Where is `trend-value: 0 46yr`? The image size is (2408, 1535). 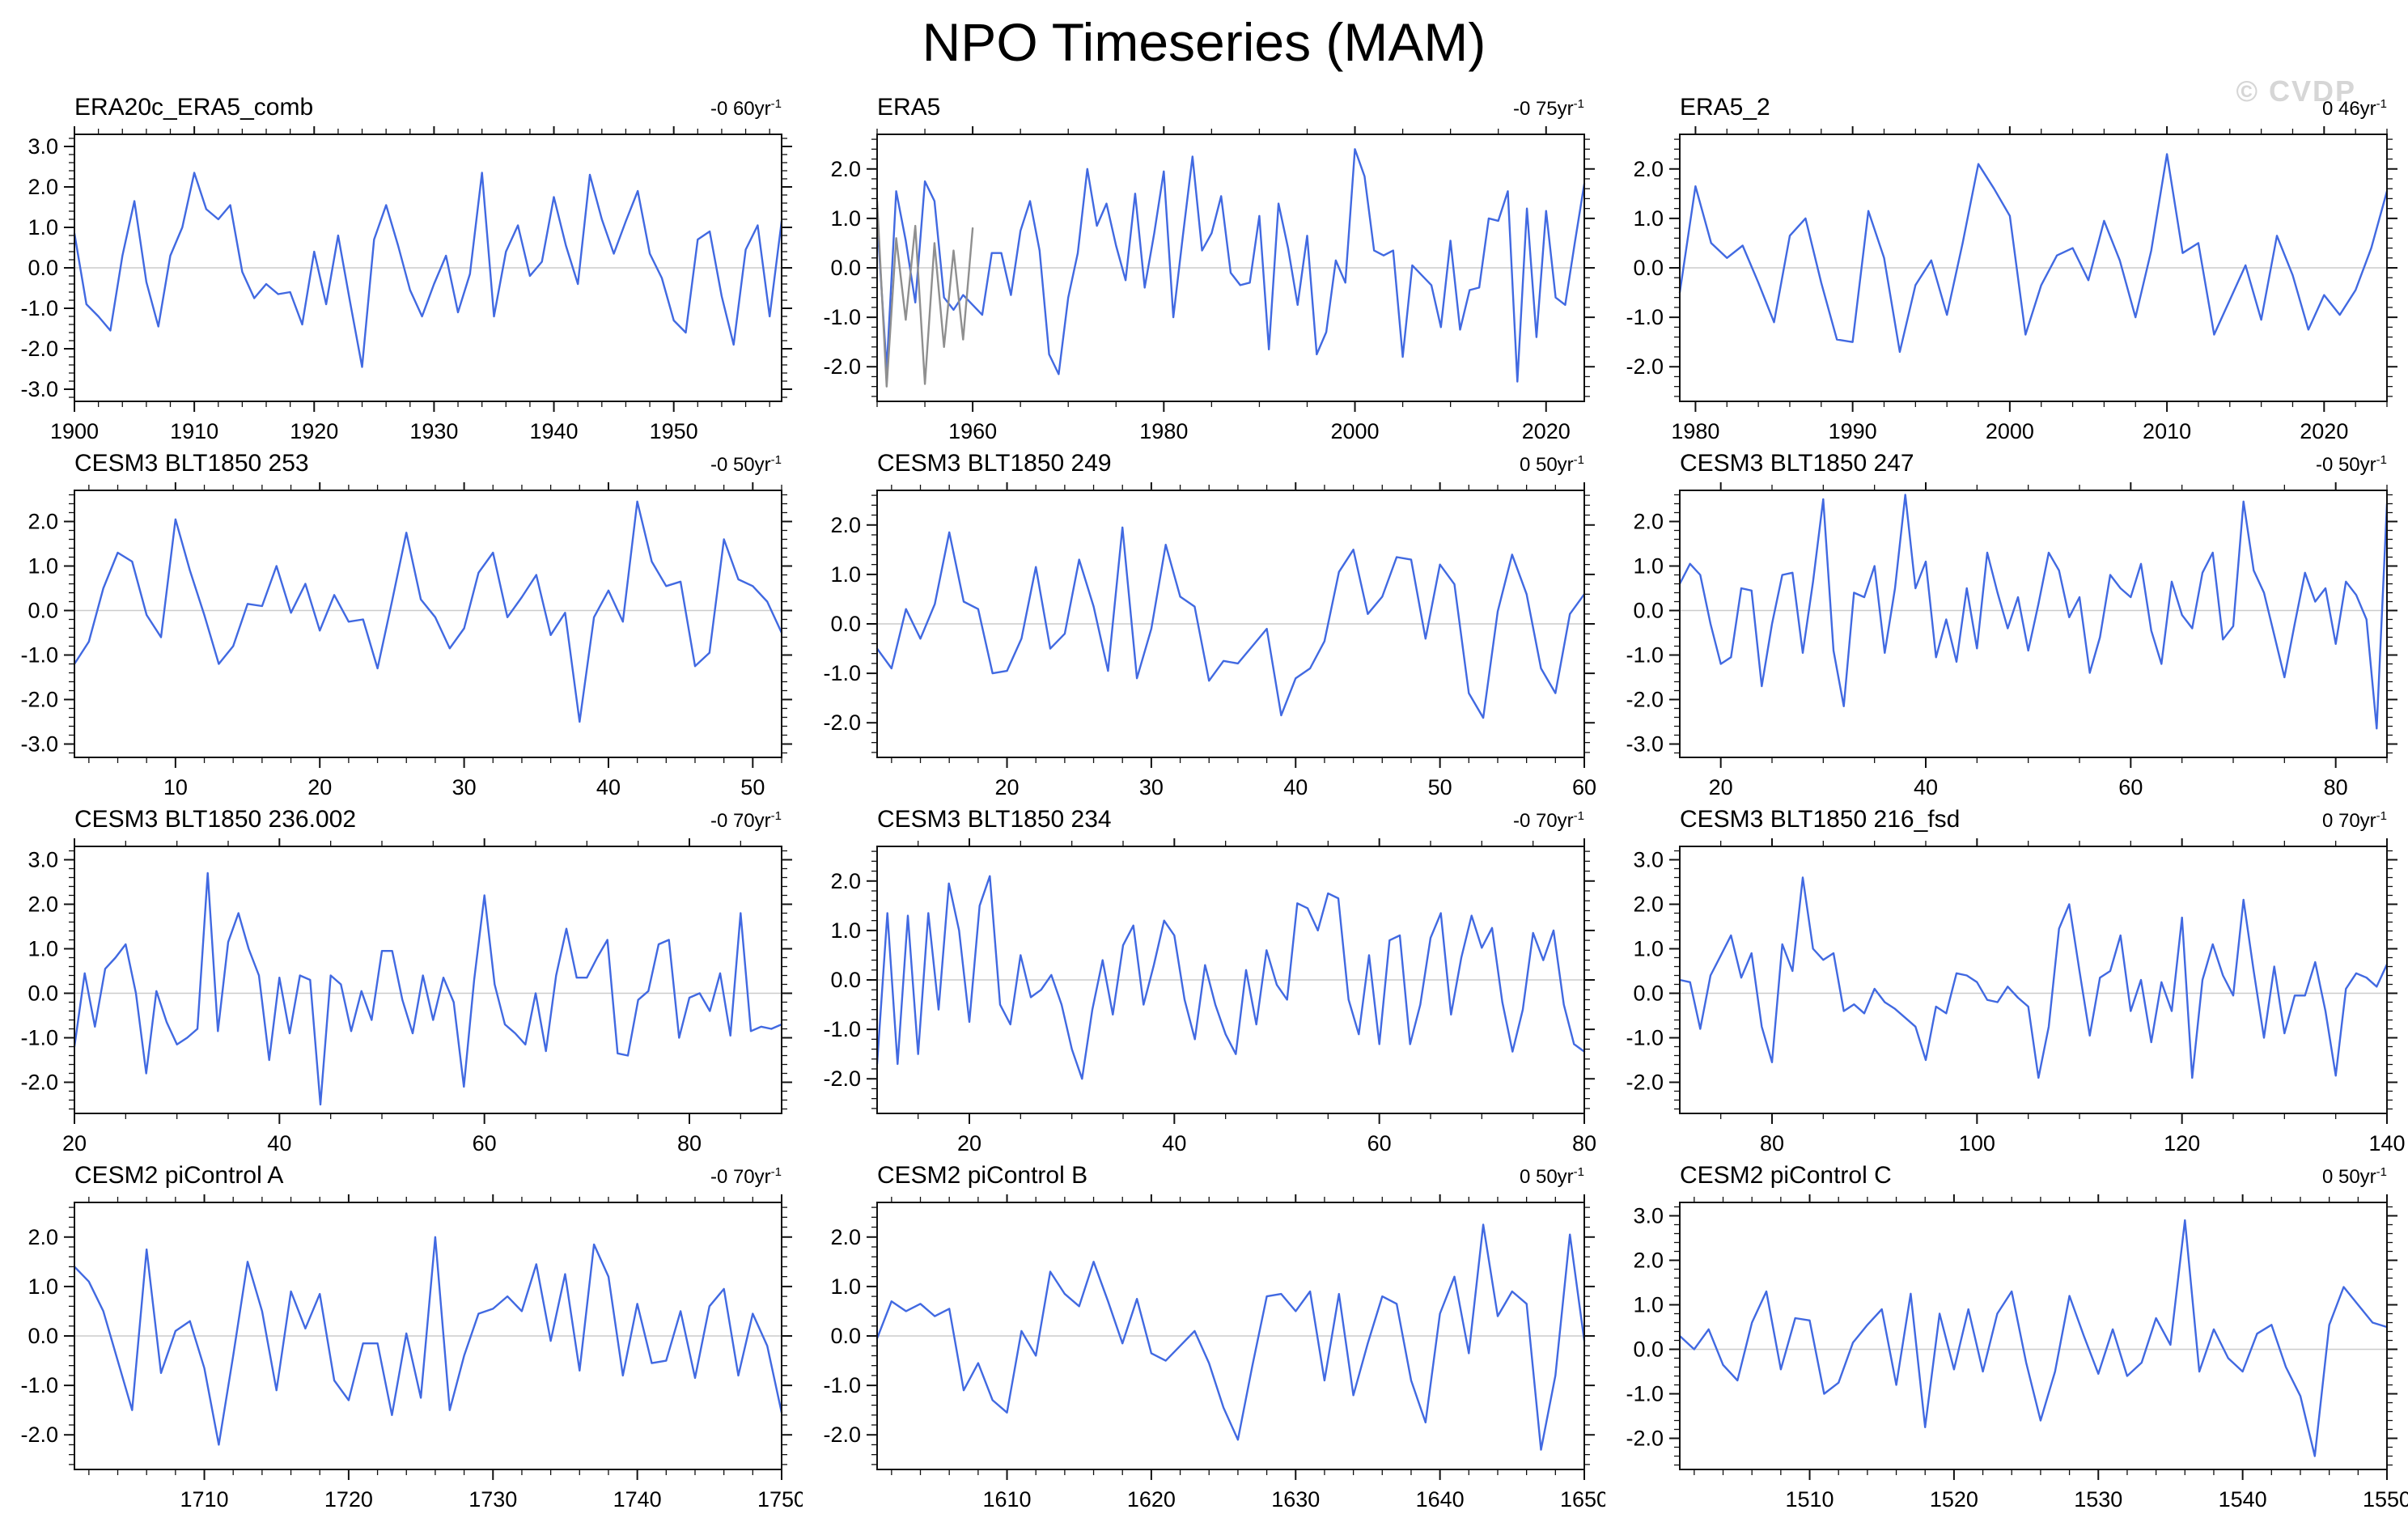
trend-value: 0 46yr is located at coordinates (2348, 109).